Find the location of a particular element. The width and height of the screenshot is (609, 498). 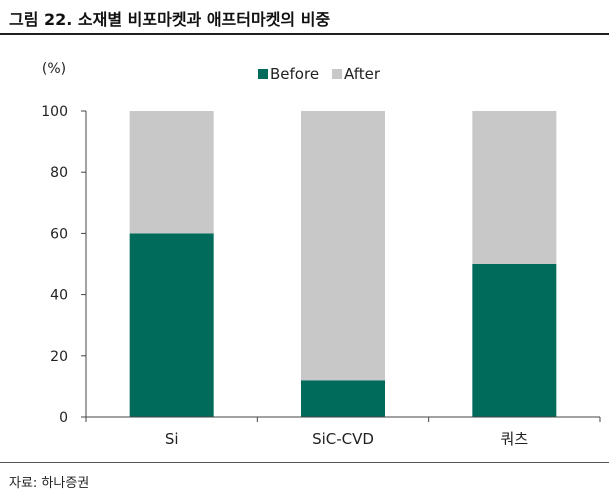

source-note: 자료: 하나증권 is located at coordinates (49, 483).